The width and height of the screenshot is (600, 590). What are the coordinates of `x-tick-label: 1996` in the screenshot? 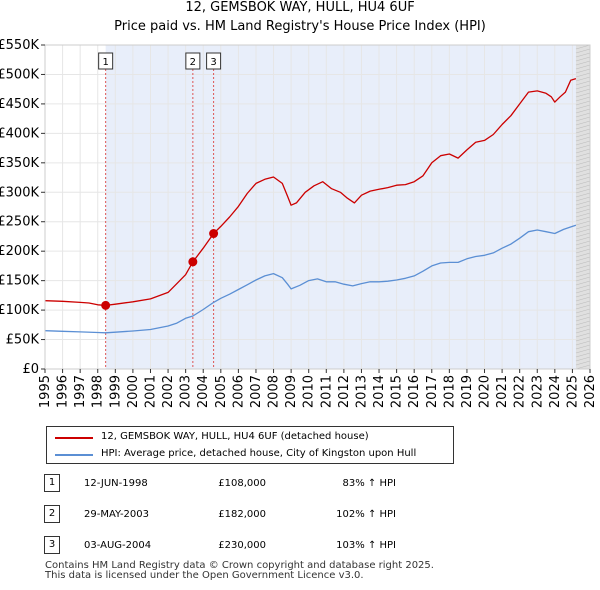 It's located at (63, 391).